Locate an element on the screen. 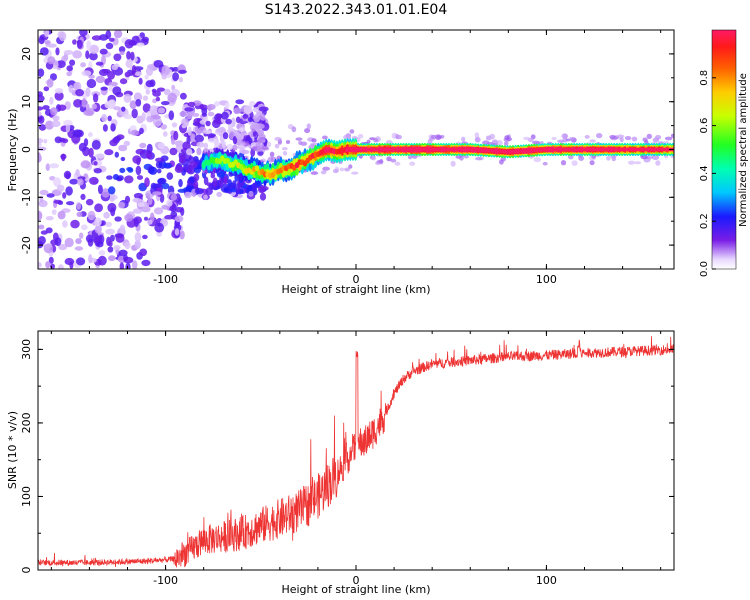 The width and height of the screenshot is (750, 600). snr-y-label: SNR (10 * v/v) is located at coordinates (12, 450).